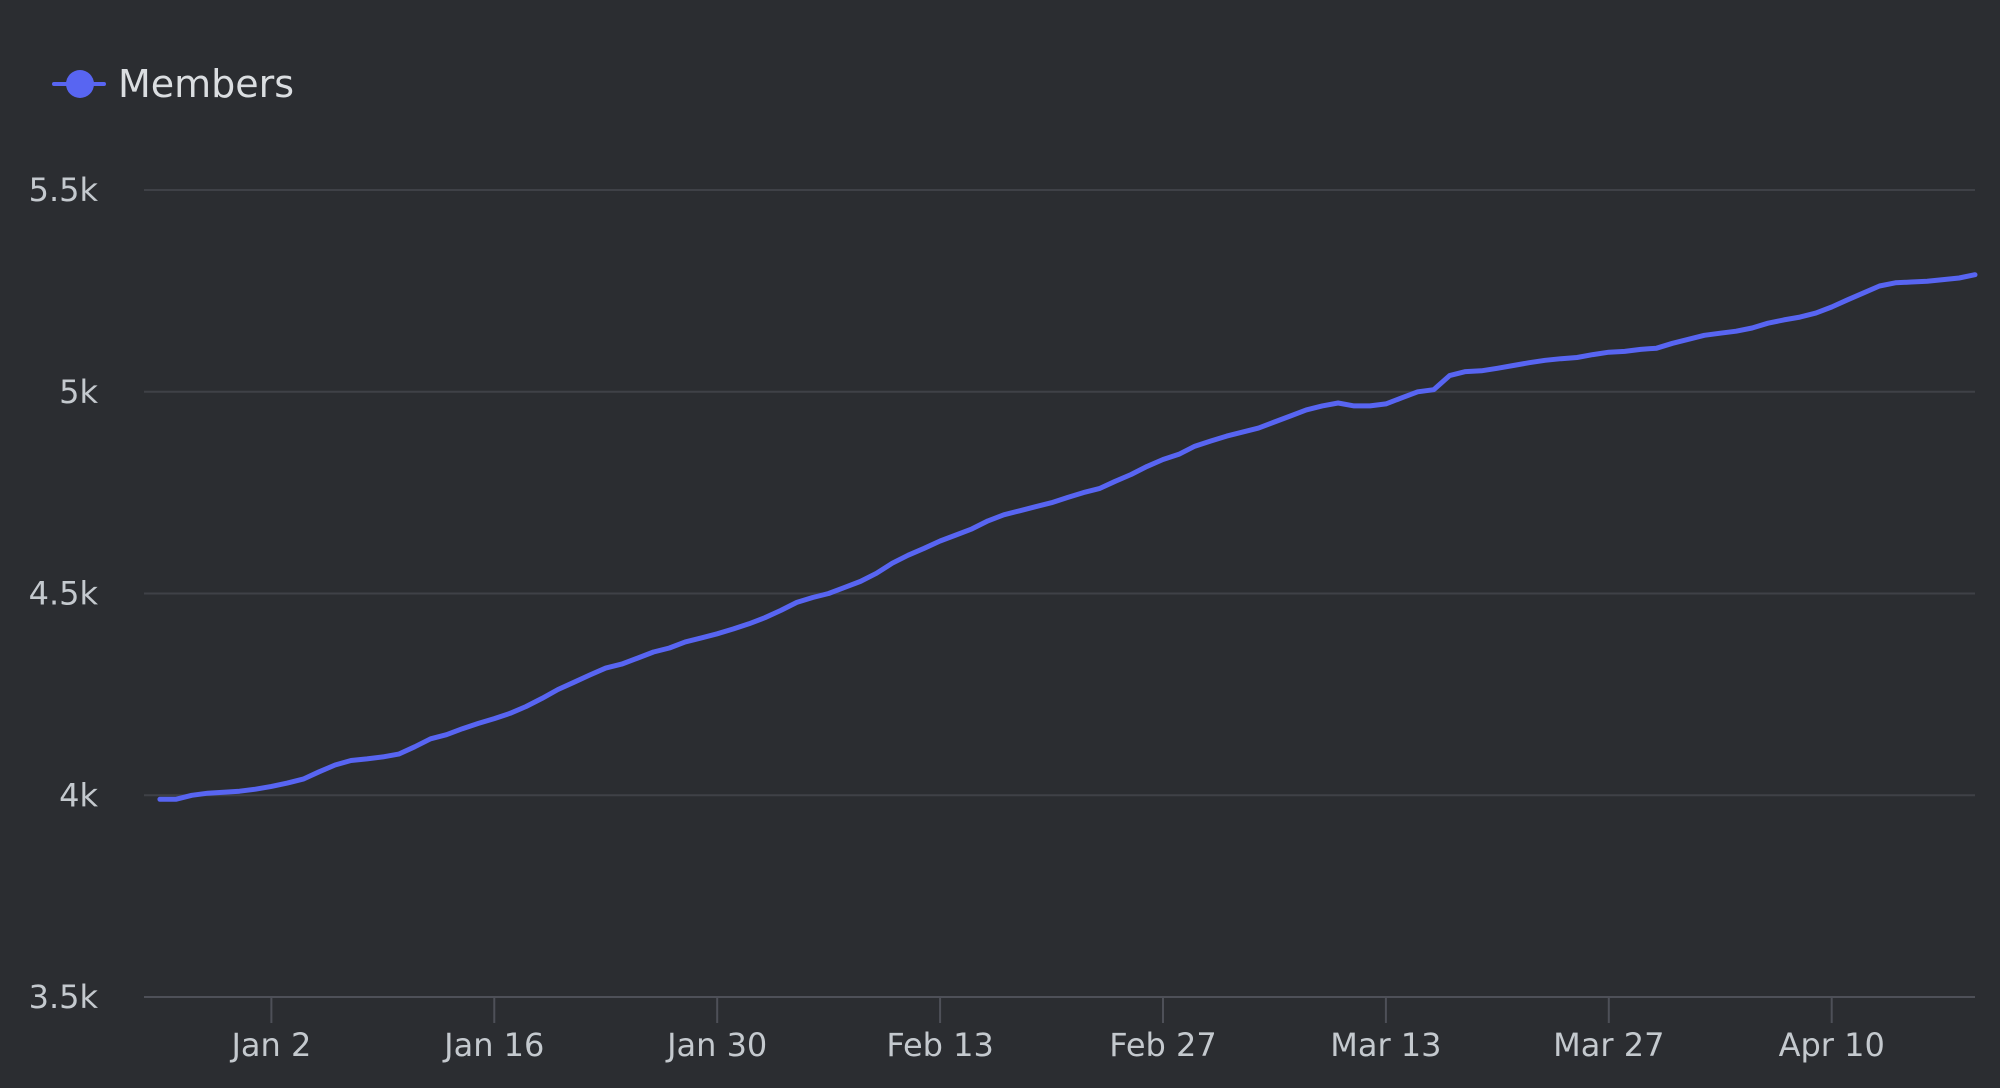 This screenshot has height=1088, width=2000. What do you see at coordinates (940, 1045) in the screenshot?
I see `x-tick-label: Feb 13` at bounding box center [940, 1045].